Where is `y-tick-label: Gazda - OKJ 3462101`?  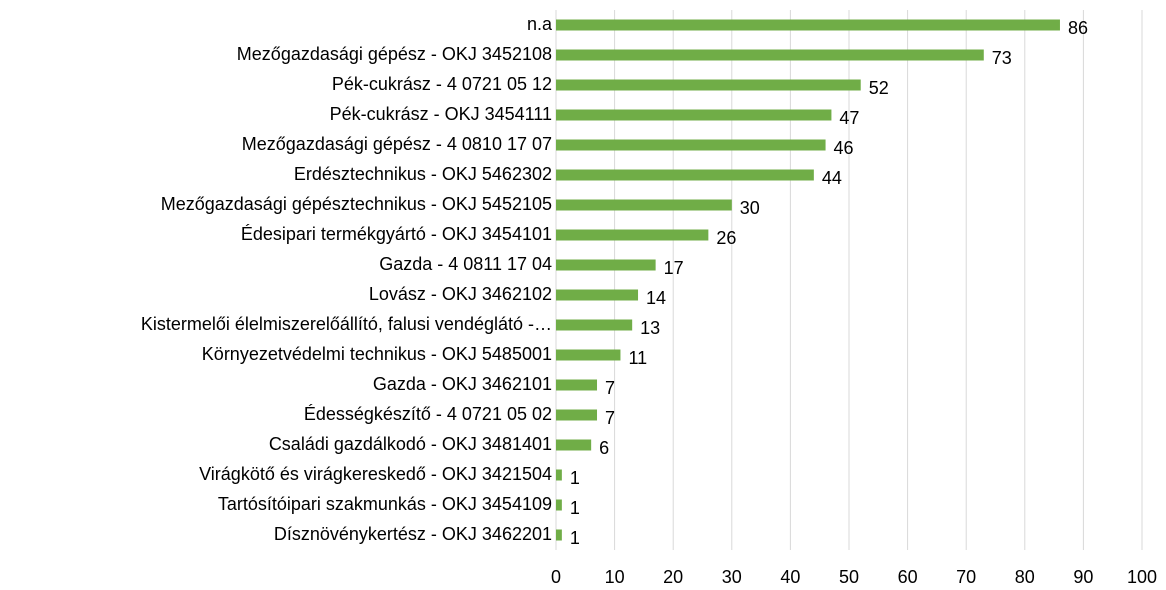
y-tick-label: Gazda - OKJ 3462101 is located at coordinates (462, 384).